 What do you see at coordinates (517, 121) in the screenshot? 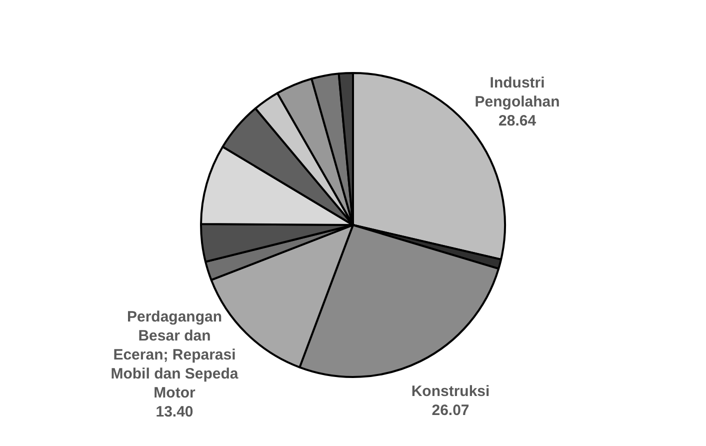
I see `data-label: 28.64` at bounding box center [517, 121].